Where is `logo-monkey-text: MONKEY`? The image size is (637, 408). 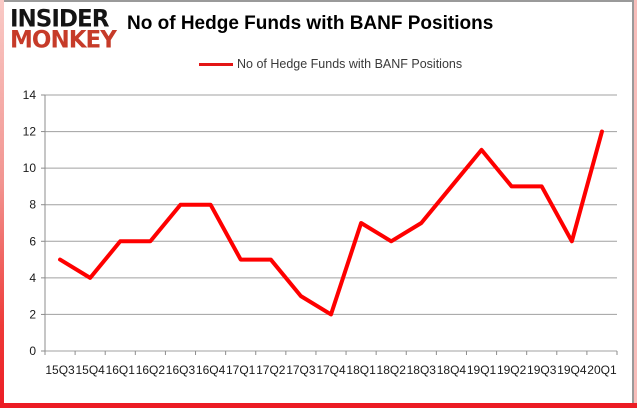
logo-monkey-text: MONKEY is located at coordinates (63, 40).